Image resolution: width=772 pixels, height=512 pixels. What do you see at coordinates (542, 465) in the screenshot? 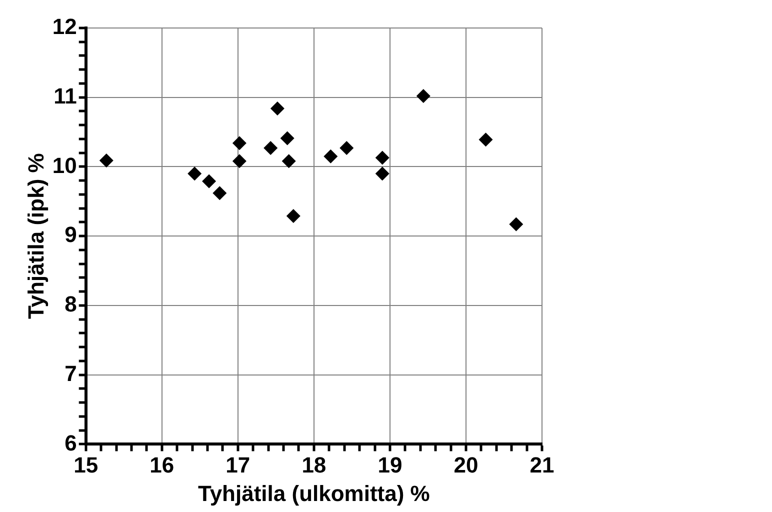
I see `x-tick-label: 21` at bounding box center [542, 465].